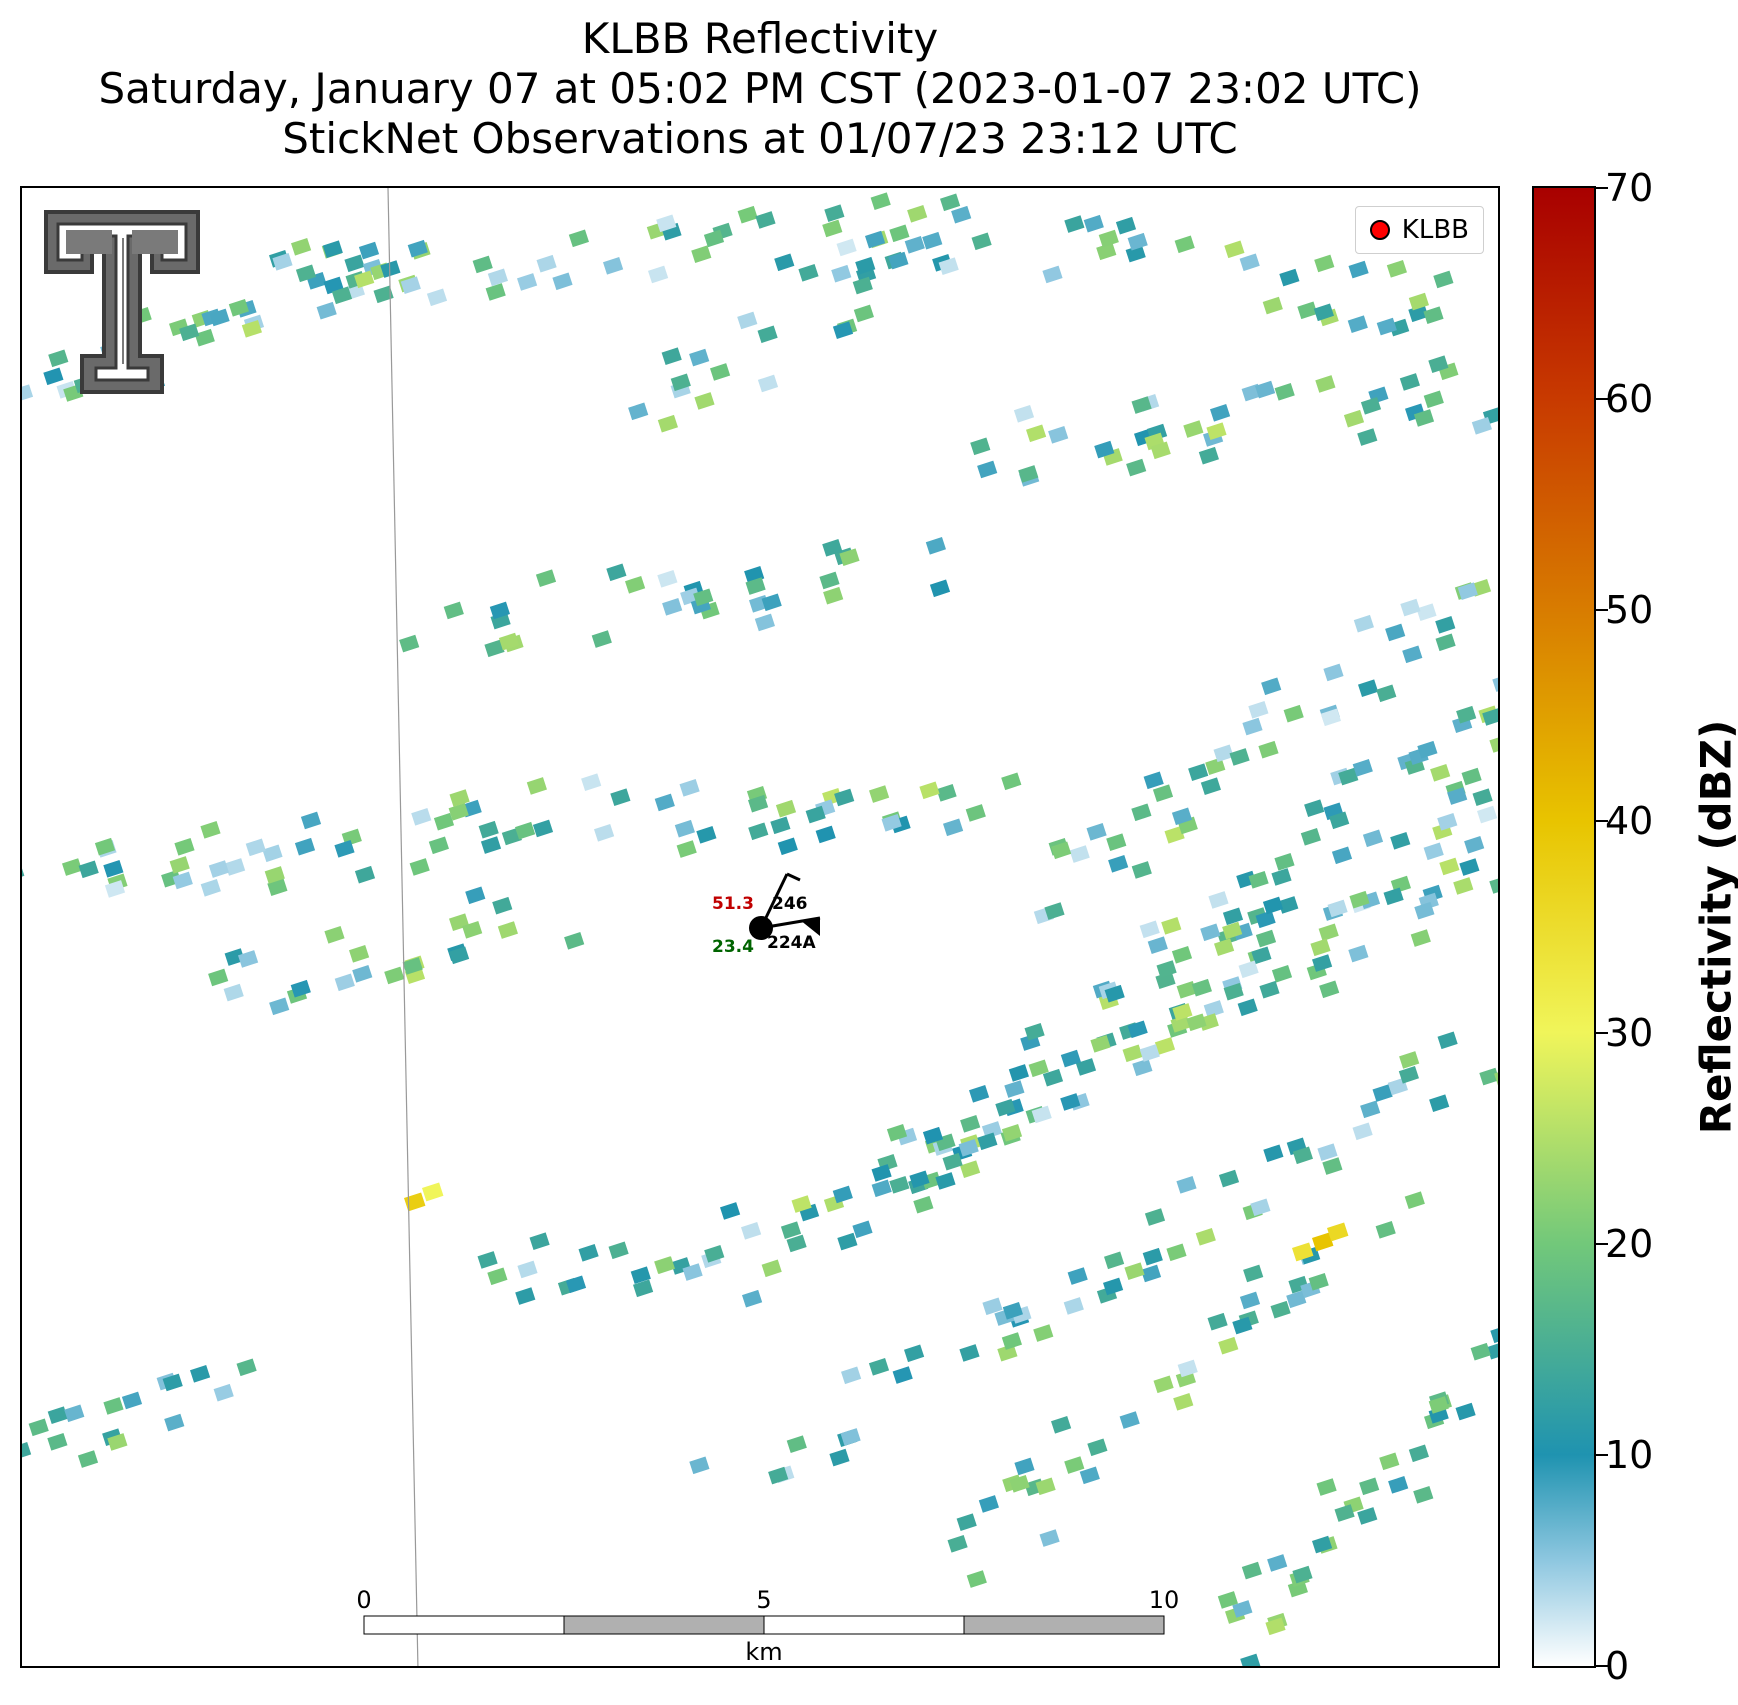  Describe the element at coordinates (1564, 927) in the screenshot. I see `colorbar` at that location.